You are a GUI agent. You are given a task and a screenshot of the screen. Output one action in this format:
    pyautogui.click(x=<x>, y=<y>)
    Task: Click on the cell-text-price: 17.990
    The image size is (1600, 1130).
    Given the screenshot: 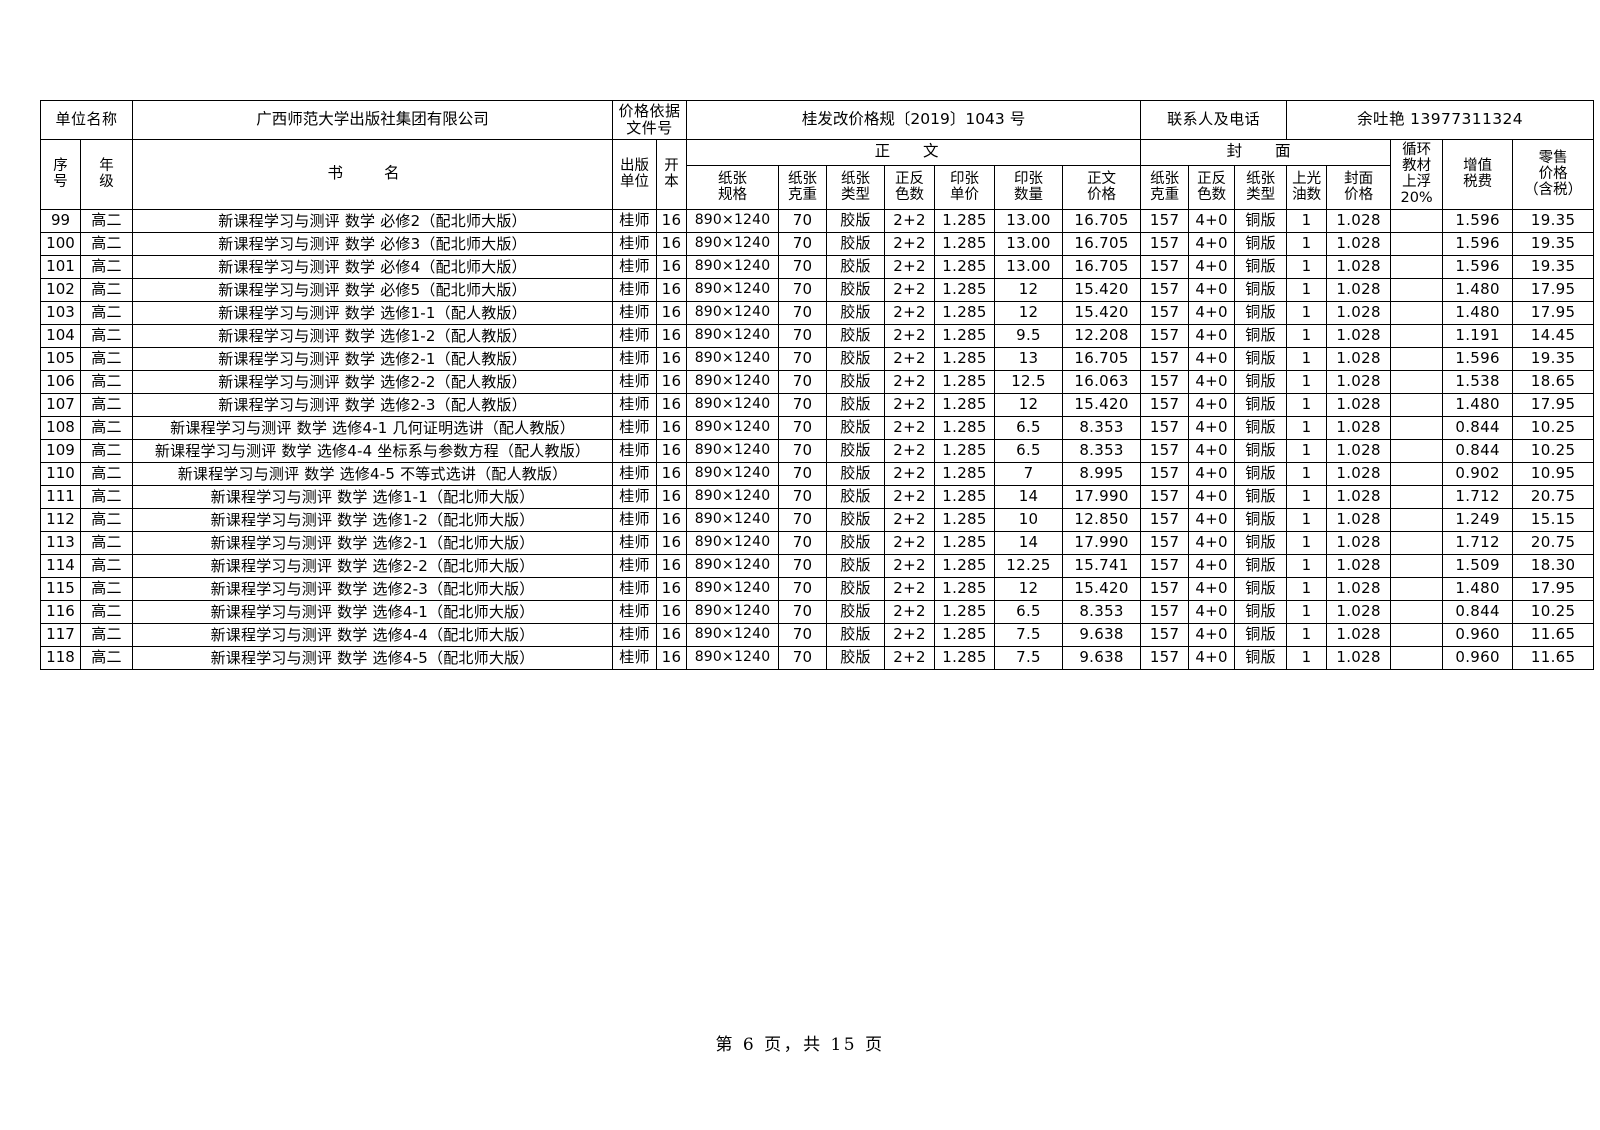 What is the action you would take?
    pyautogui.click(x=1102, y=496)
    